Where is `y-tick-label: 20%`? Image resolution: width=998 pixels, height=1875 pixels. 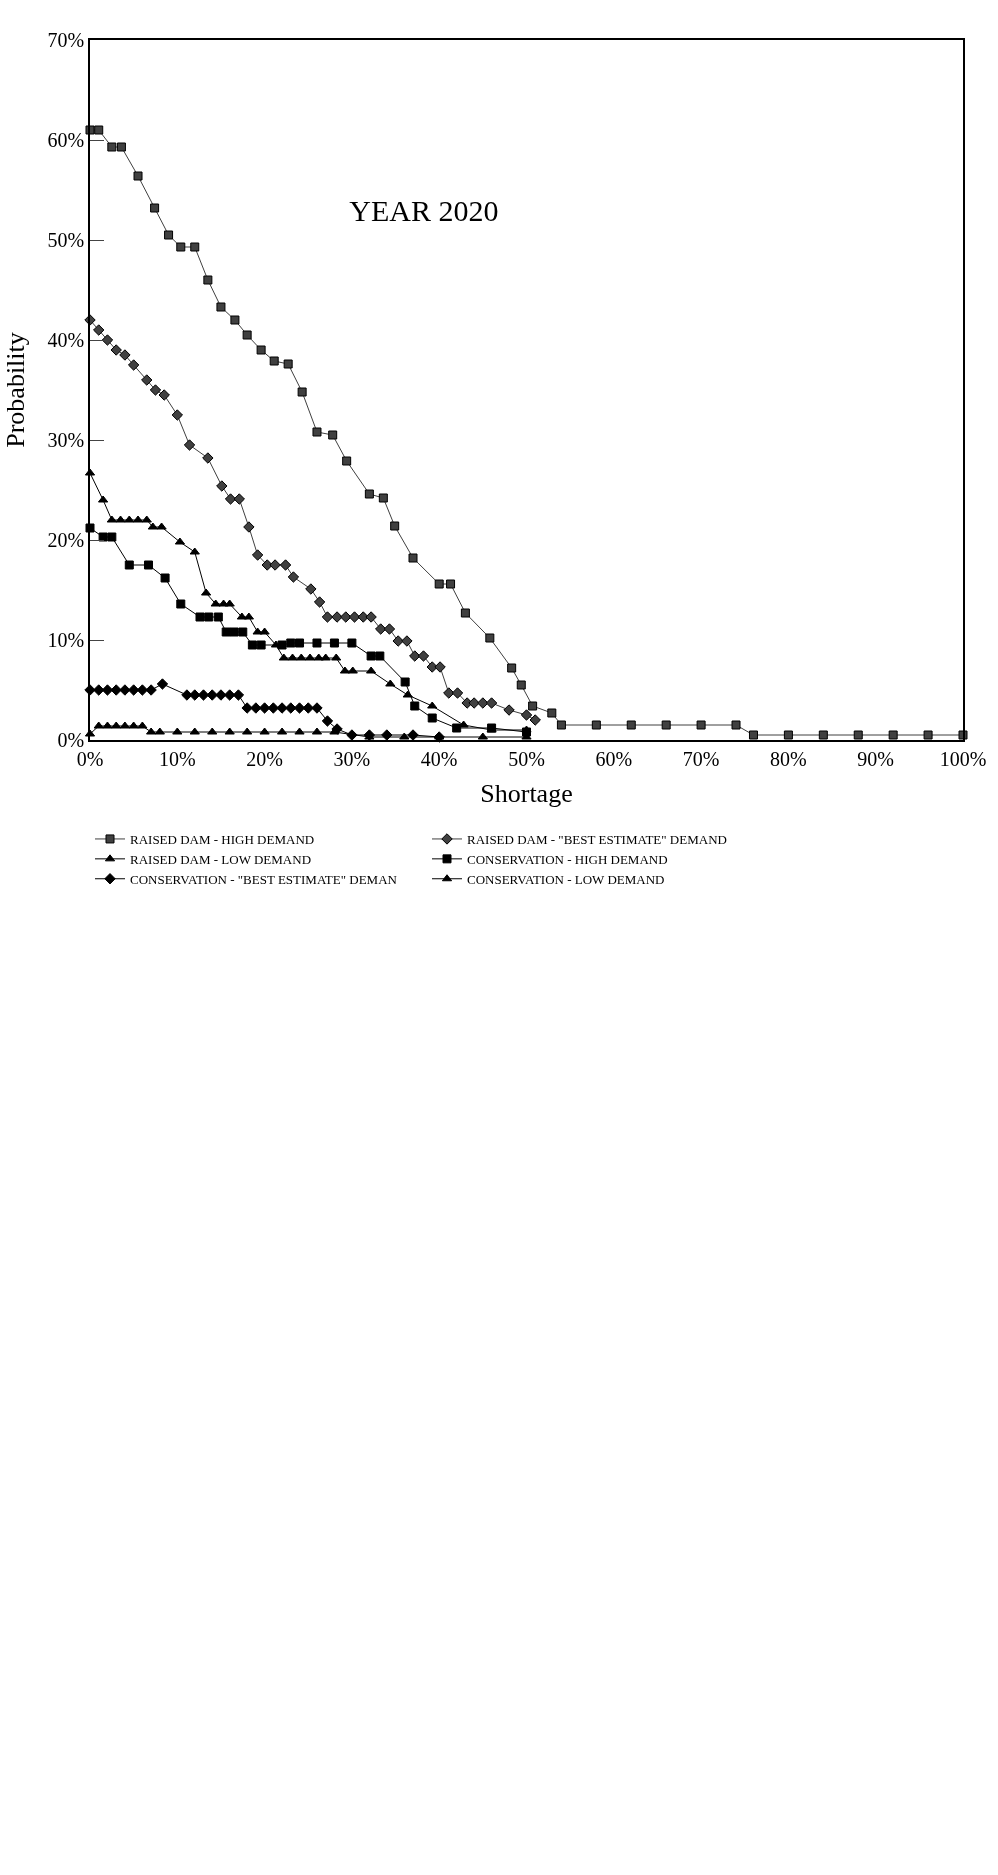 y-tick-label: 20% is located at coordinates (66, 540).